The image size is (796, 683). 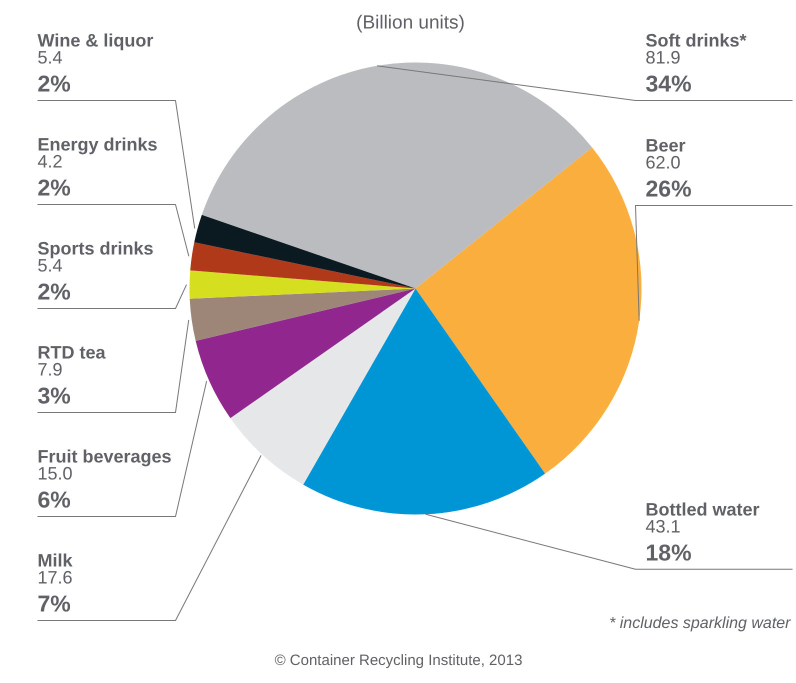 I want to click on text: * includes sparkling water, so click(x=700, y=623).